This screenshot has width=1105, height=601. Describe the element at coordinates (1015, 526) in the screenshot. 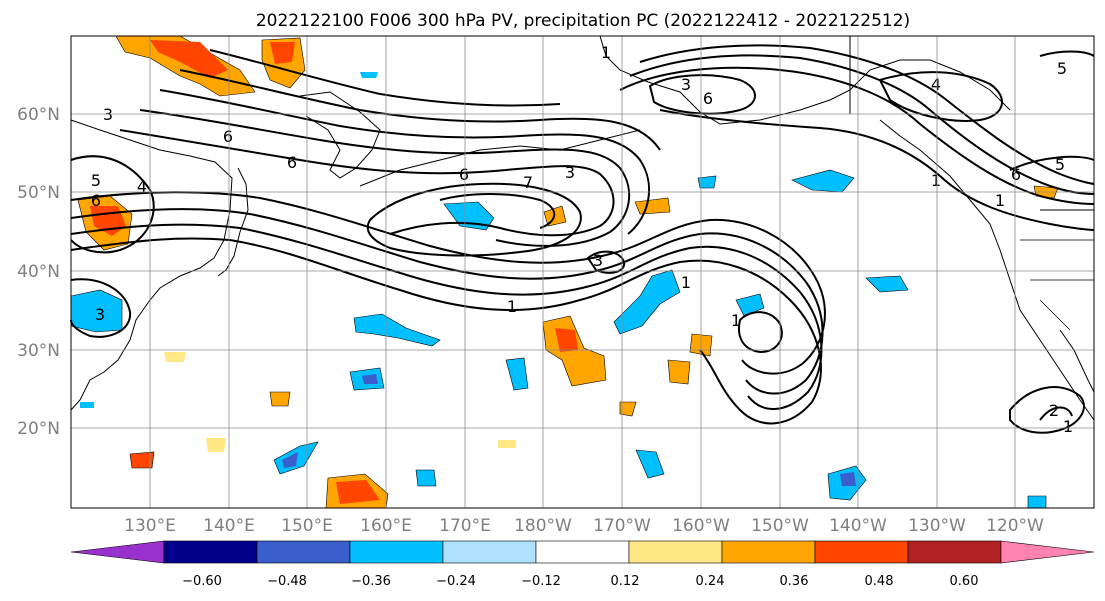

I see `lon-label: 120°W` at that location.